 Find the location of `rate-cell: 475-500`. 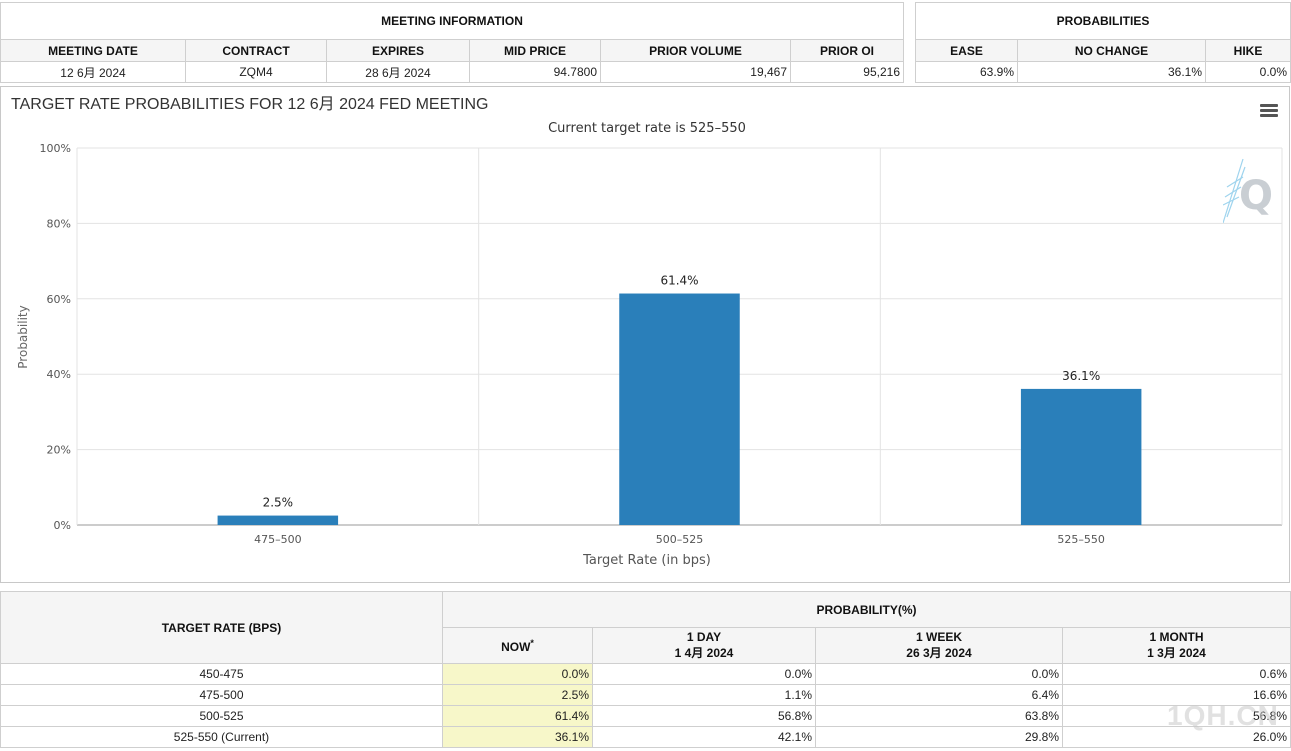

rate-cell: 475-500 is located at coordinates (221, 695).